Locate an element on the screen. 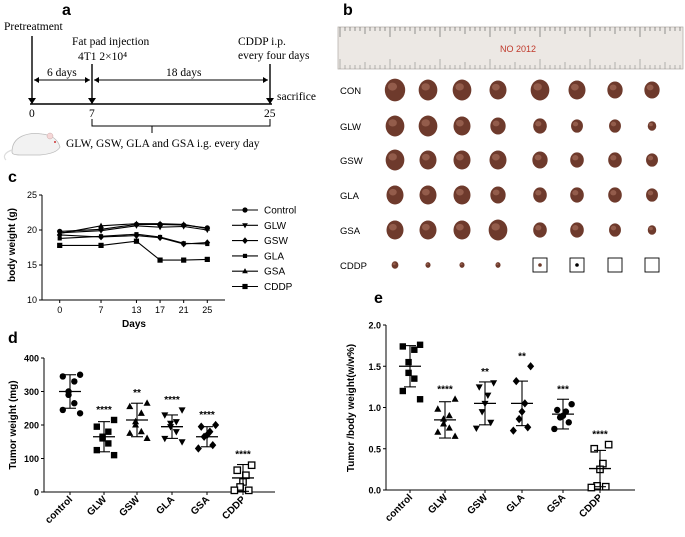 Image resolution: width=685 pixels, height=537 pixels. legend-label-gsw: GSW is located at coordinates (276, 241).